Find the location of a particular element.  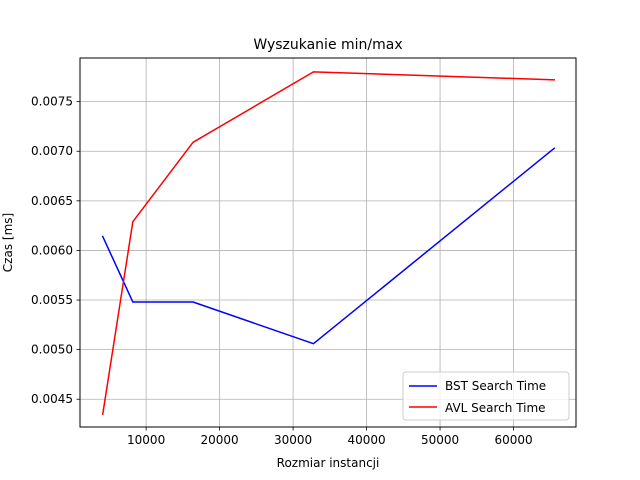

legend-box is located at coordinates (486, 396).